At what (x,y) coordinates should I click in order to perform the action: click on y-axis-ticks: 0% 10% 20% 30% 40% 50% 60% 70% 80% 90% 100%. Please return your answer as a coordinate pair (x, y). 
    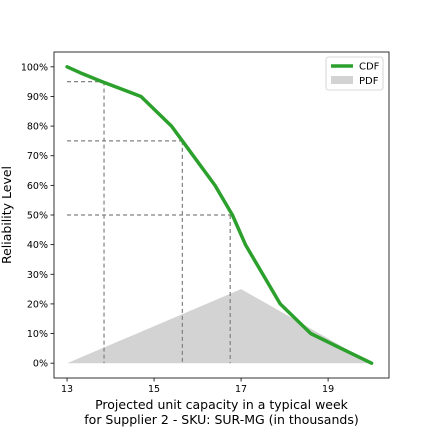
    Looking at the image, I should click on (37, 216).